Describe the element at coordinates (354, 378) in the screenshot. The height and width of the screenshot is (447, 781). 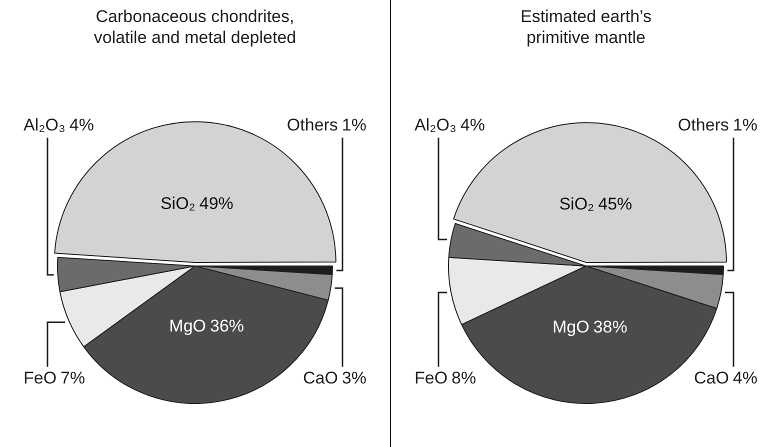
I see `data-label: 3%` at that location.